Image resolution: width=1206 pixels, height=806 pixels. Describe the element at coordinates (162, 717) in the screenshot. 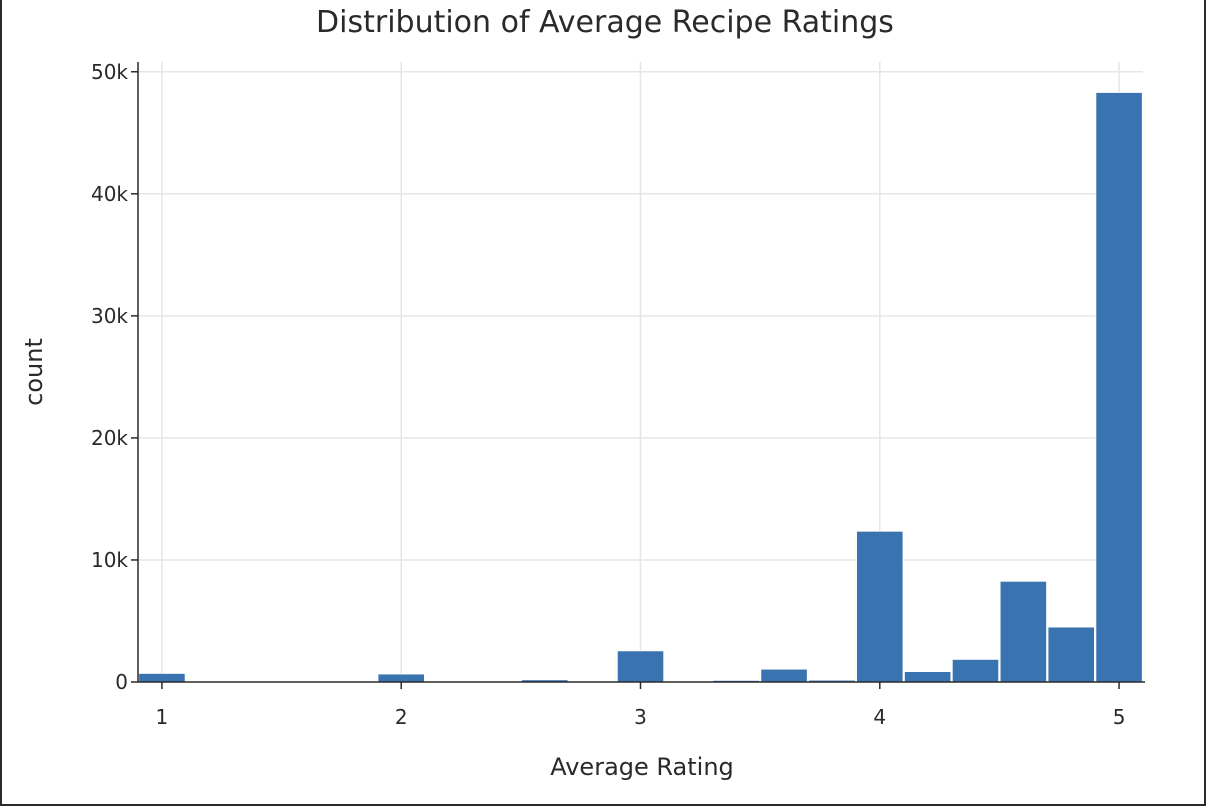

I see `x-tick-label: 1` at that location.